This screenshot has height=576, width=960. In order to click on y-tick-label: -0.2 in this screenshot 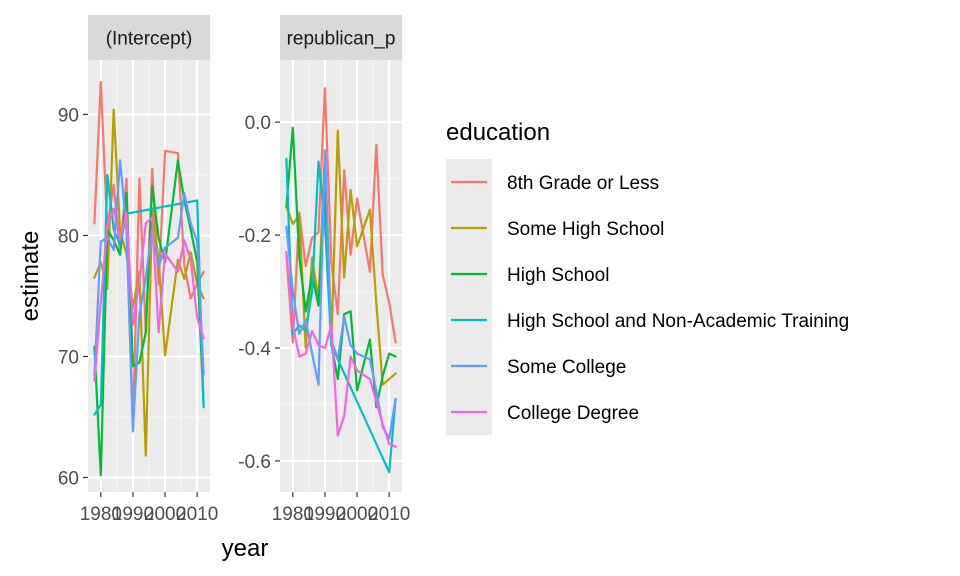, I will do `click(254, 236)`.